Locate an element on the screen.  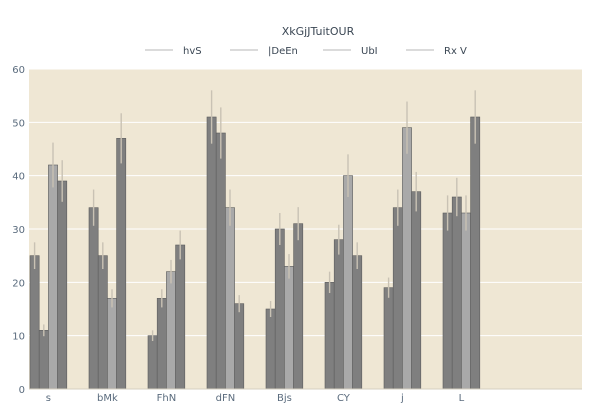
legend-label: hvS is located at coordinates (192, 51).